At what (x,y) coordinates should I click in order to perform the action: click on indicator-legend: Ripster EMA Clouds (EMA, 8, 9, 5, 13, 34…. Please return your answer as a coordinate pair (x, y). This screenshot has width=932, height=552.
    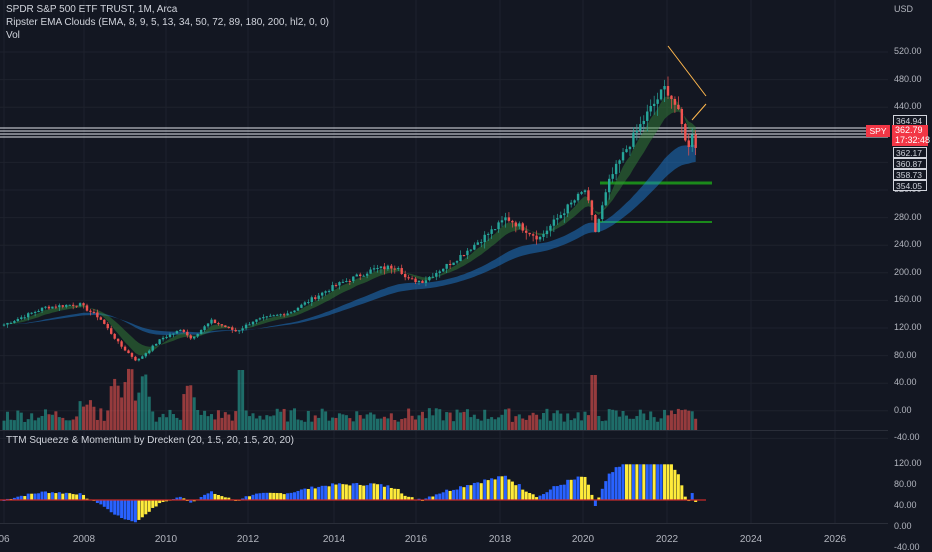
    Looking at the image, I should click on (167, 22).